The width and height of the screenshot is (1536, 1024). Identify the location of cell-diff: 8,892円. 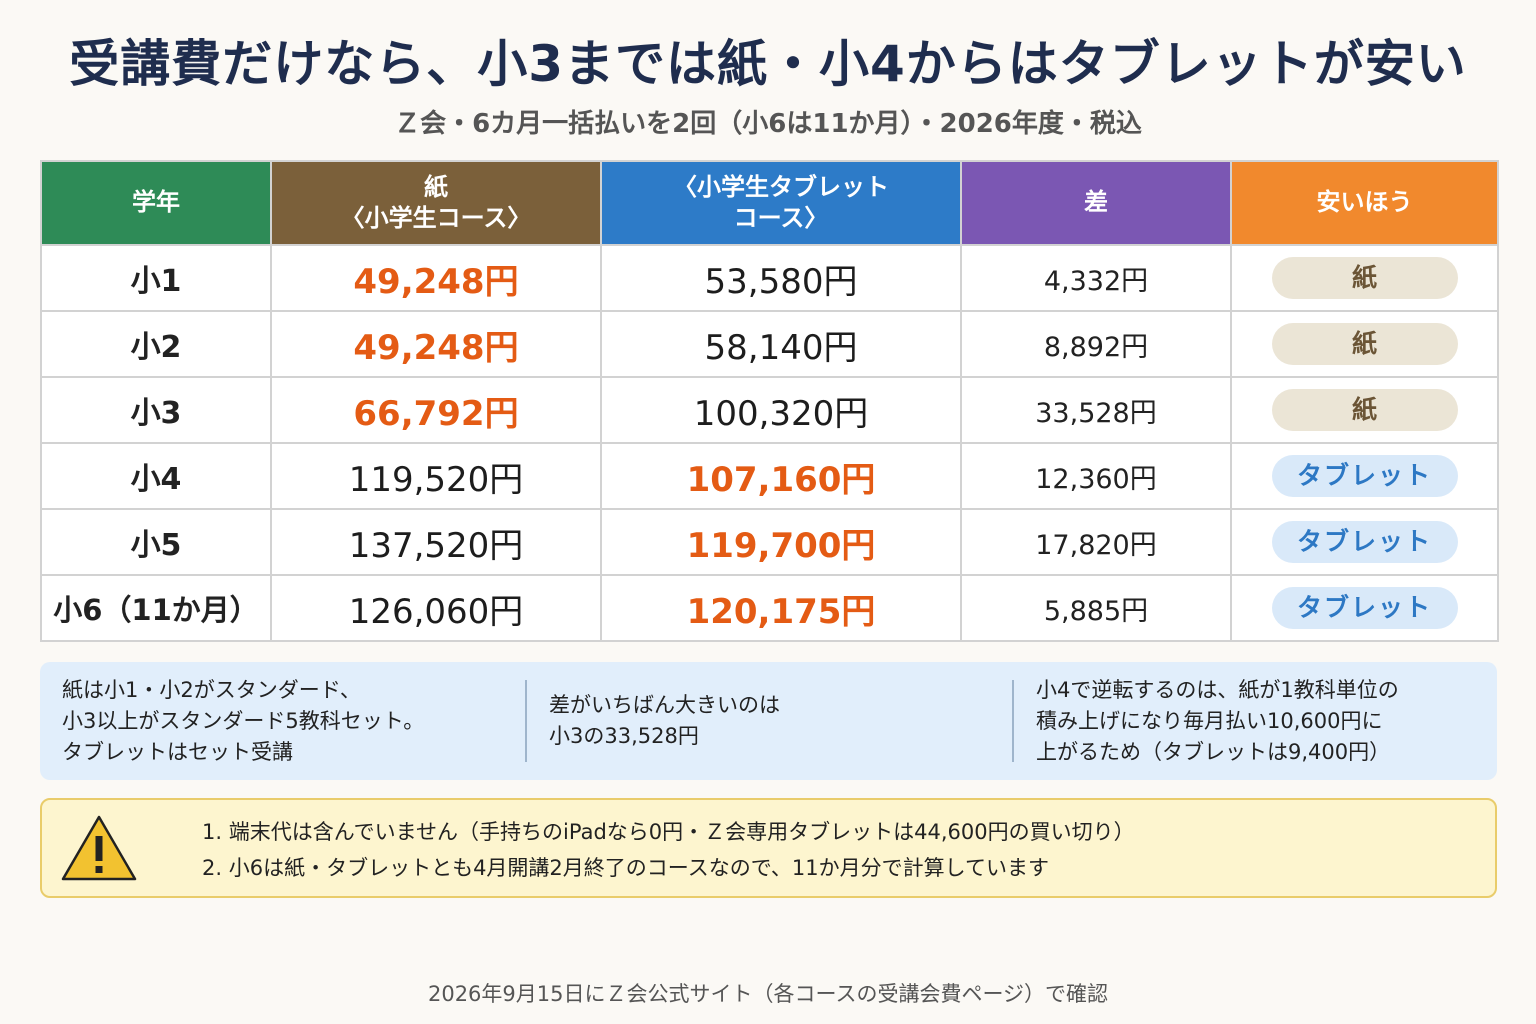
(1096, 344).